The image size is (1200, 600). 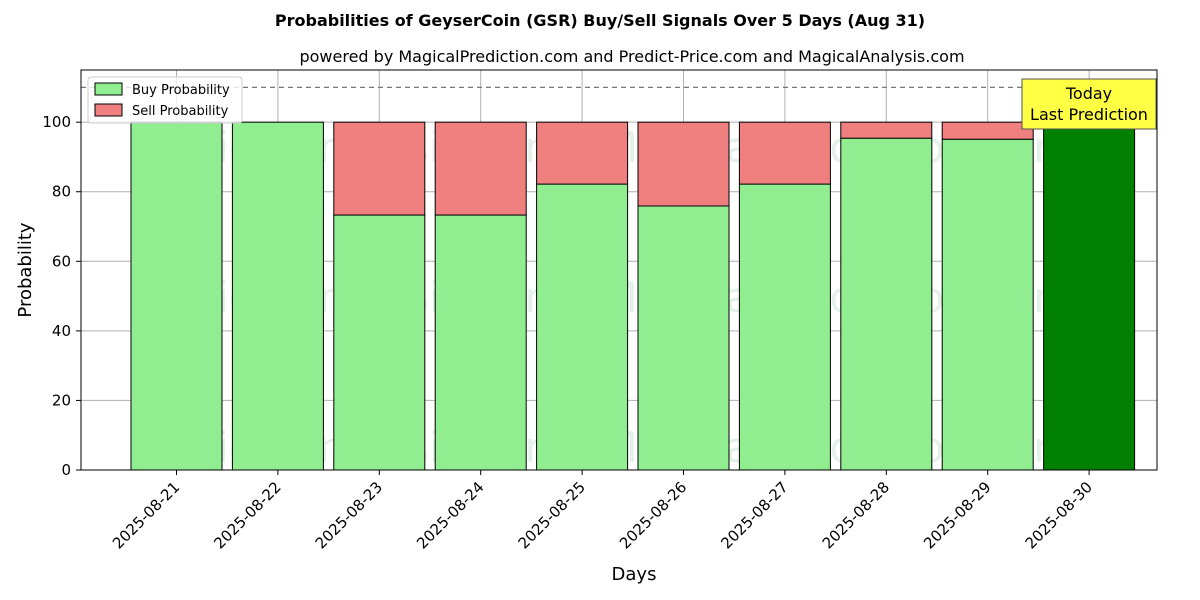 What do you see at coordinates (108, 110) in the screenshot?
I see `legend-swatch-sell` at bounding box center [108, 110].